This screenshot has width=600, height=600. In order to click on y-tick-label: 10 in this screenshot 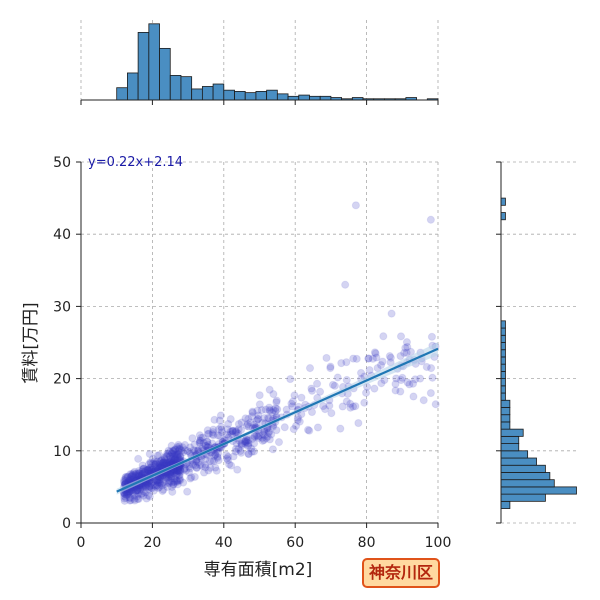, I will do `click(62, 452)`.